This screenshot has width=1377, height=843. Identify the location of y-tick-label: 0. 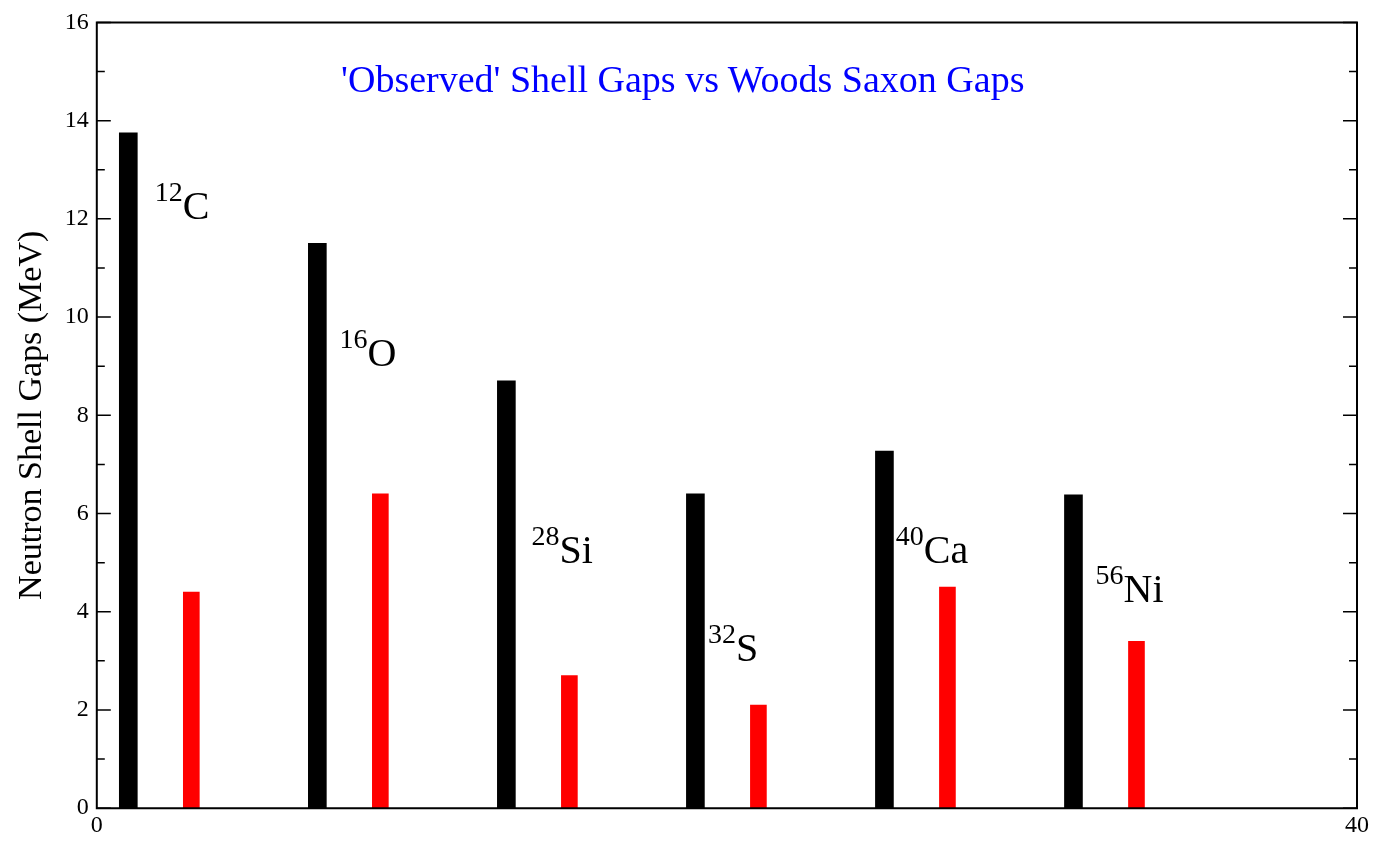
(82, 806).